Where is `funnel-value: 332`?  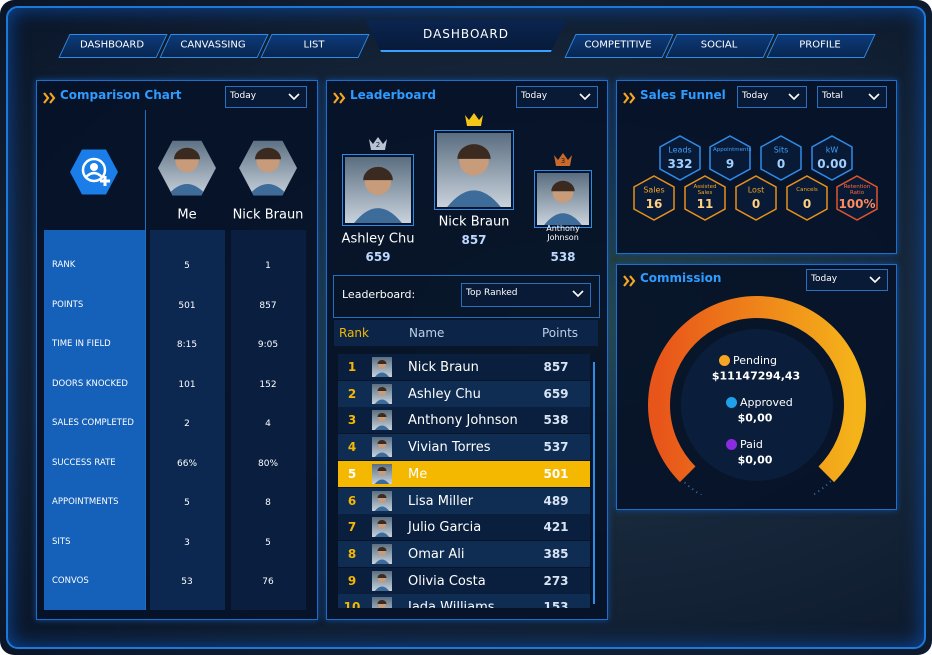
funnel-value: 332 is located at coordinates (680, 164).